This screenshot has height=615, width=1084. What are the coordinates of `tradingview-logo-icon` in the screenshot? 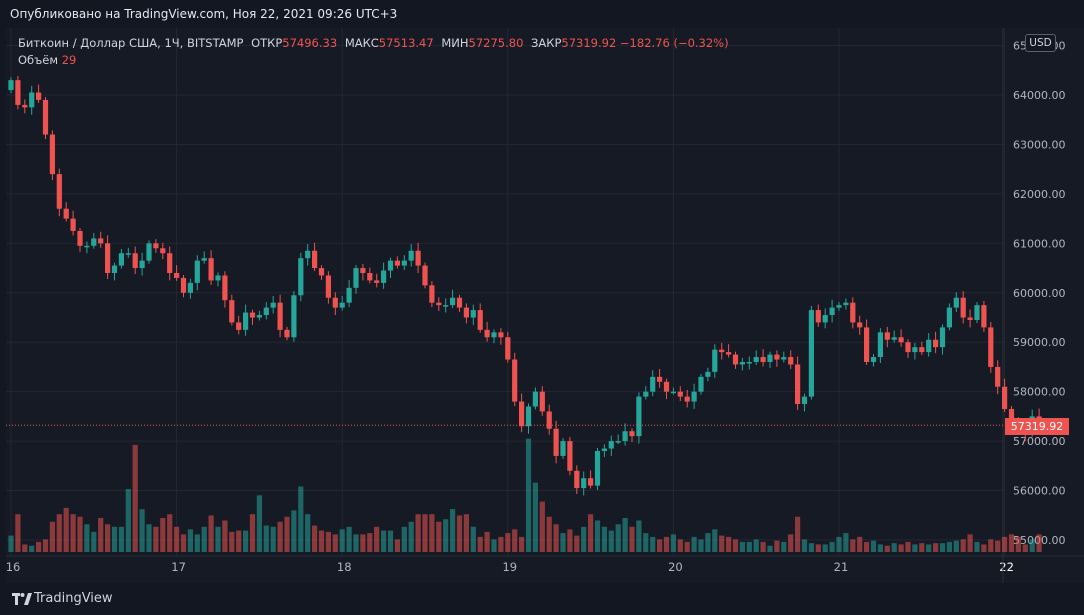 It's located at (22, 599).